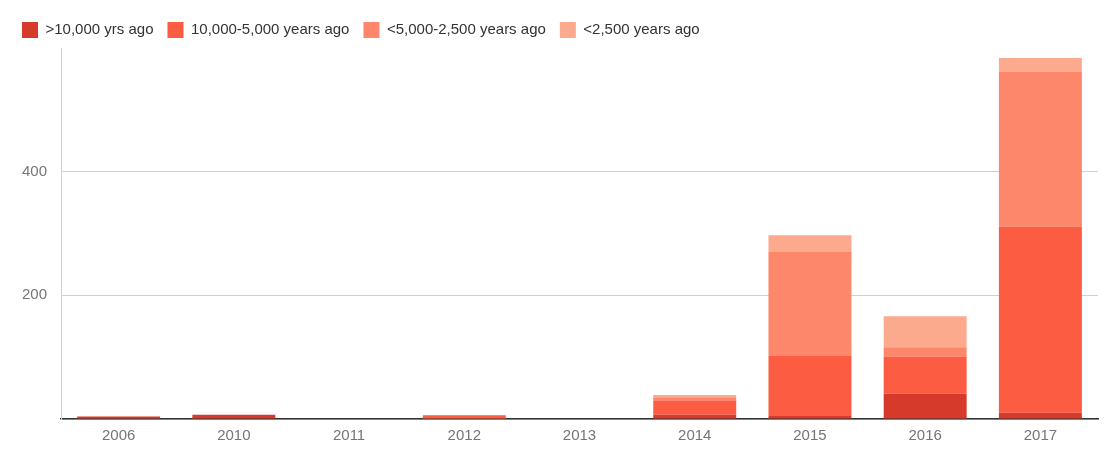 The height and width of the screenshot is (461, 1110). Describe the element at coordinates (1040, 435) in the screenshot. I see `x-tick-label: 2017` at that location.